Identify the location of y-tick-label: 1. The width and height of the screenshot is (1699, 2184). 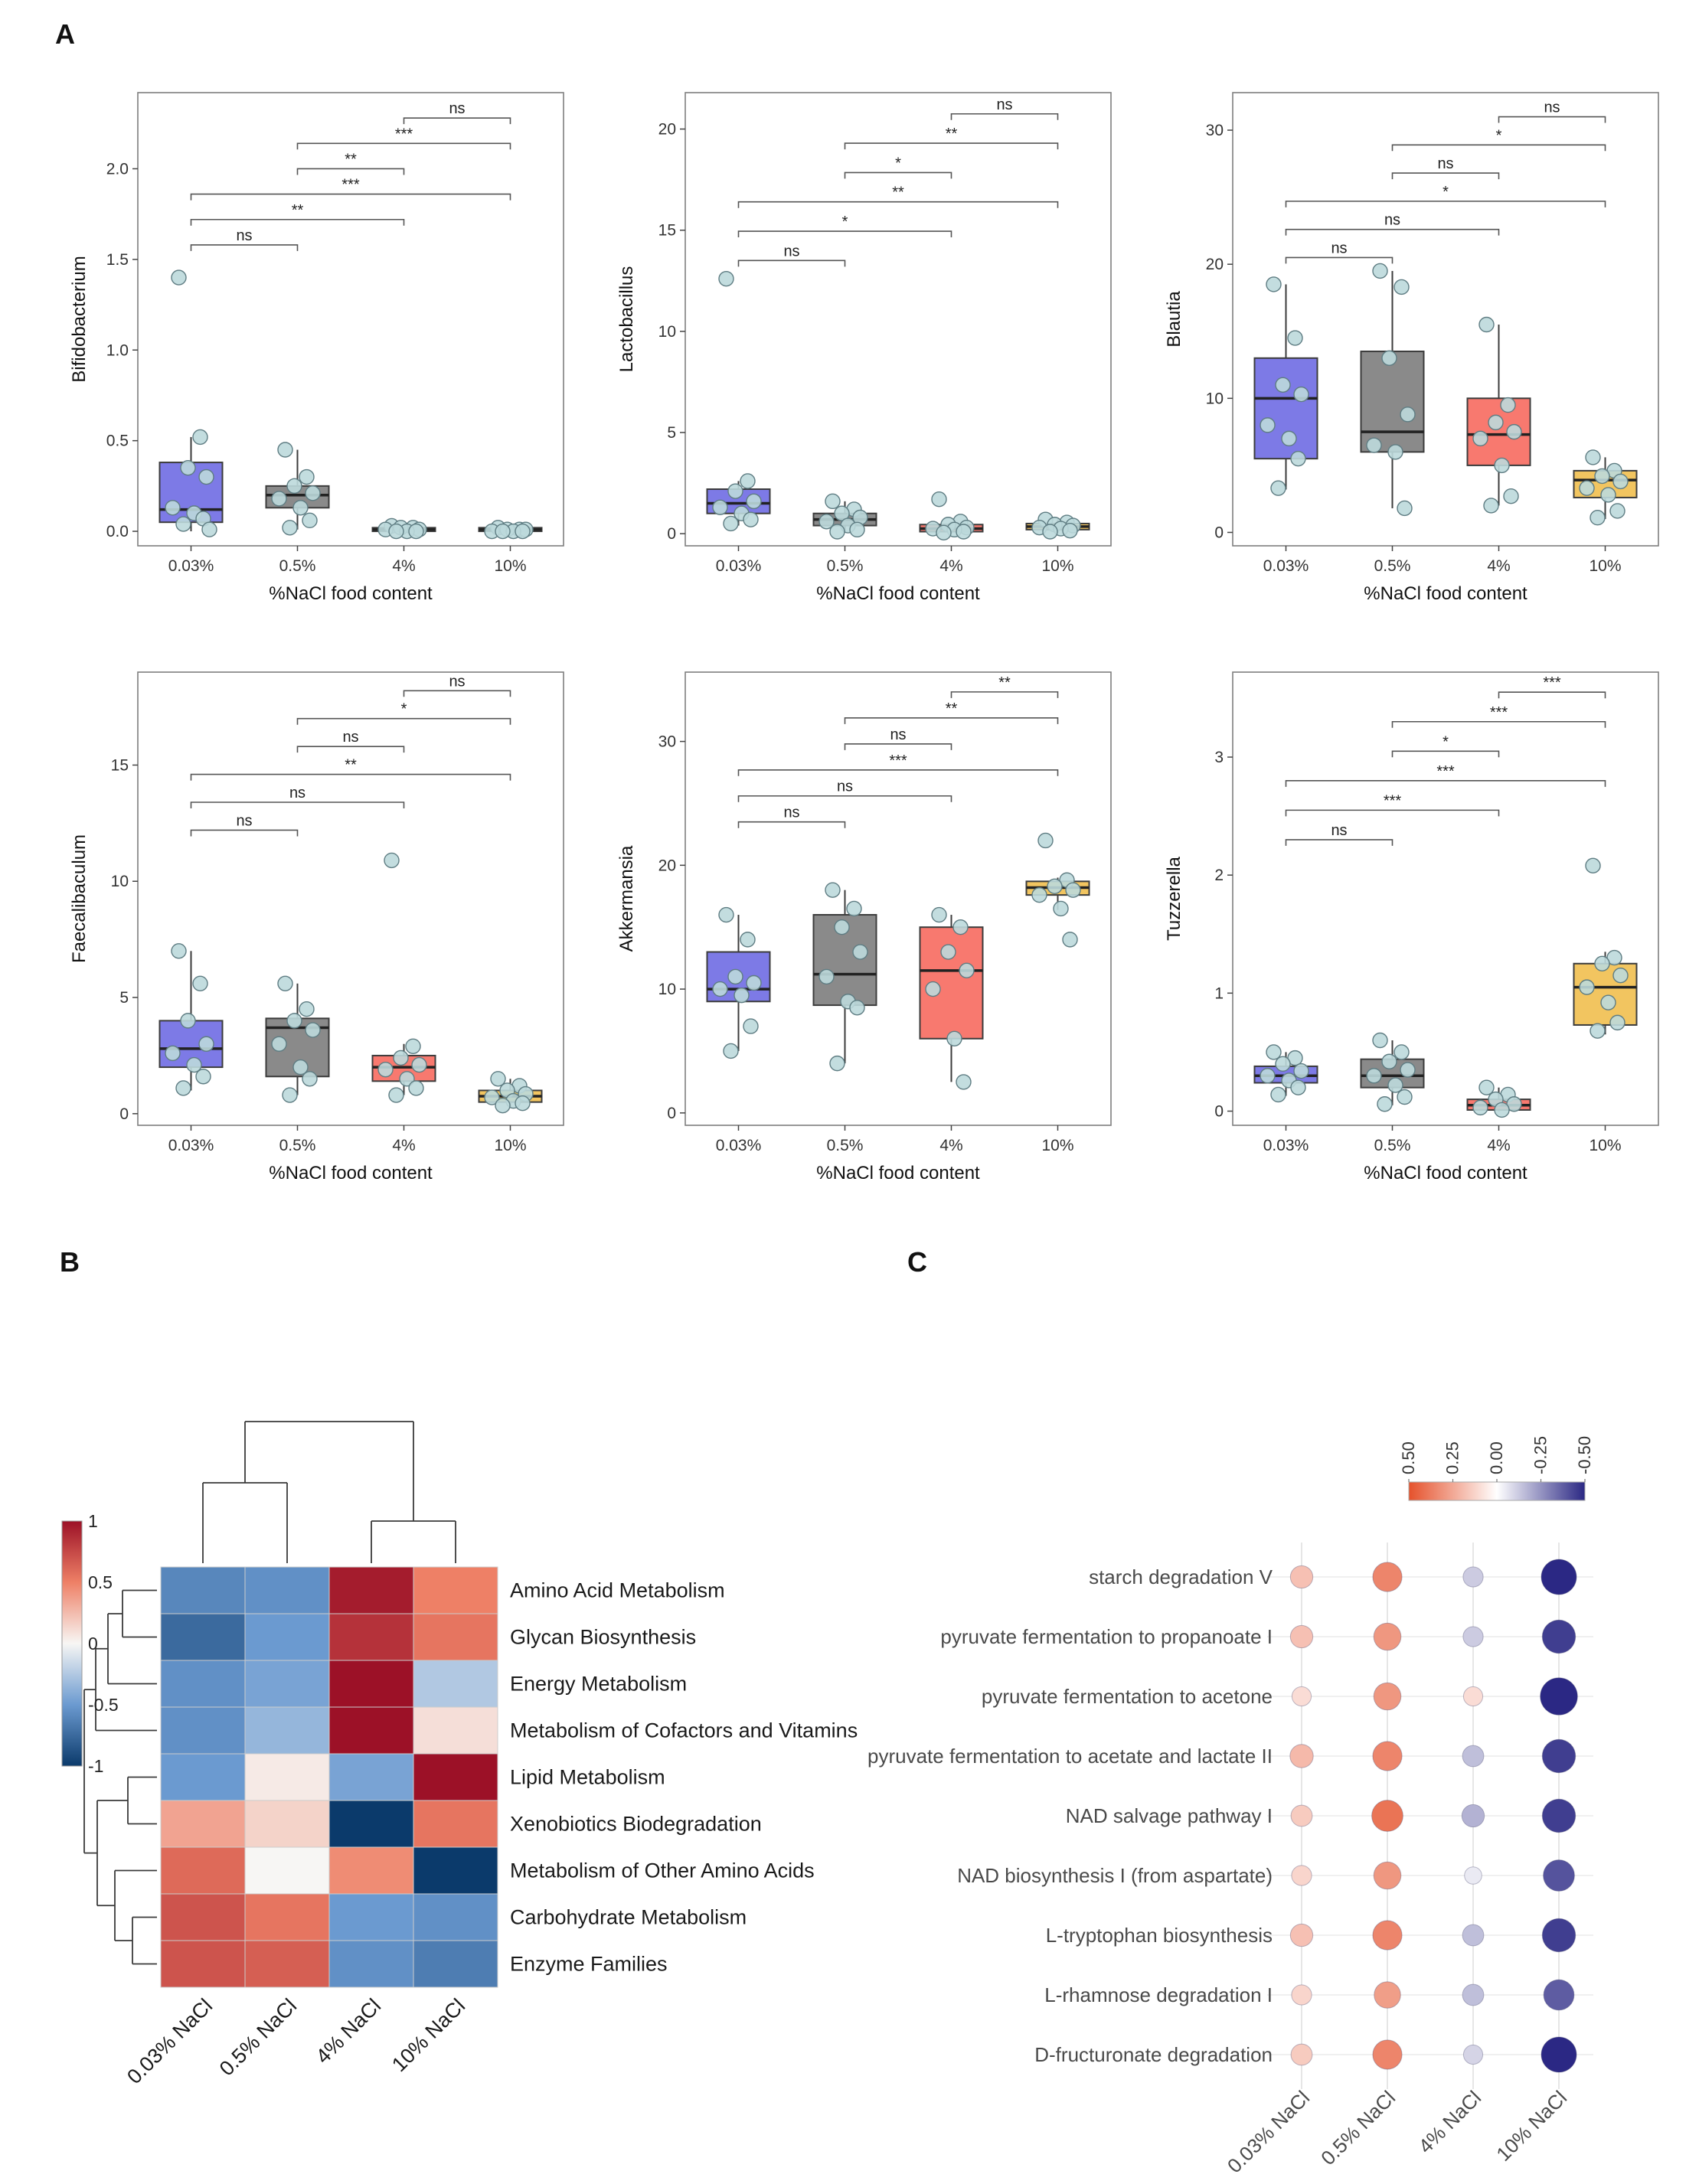
(1219, 993).